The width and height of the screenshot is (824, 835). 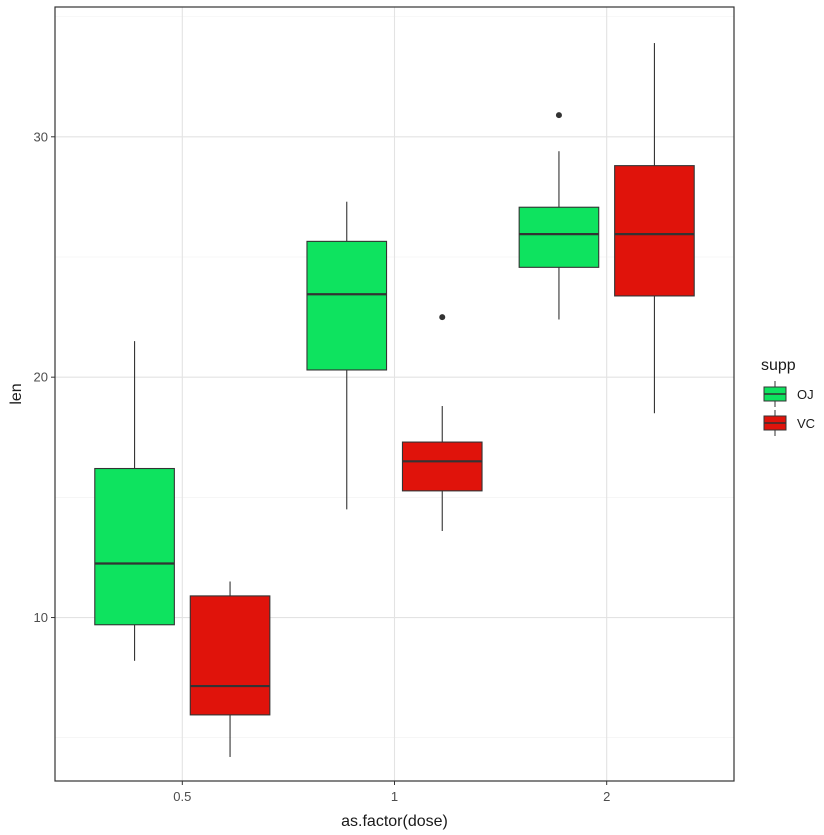 I want to click on legend: supp OJ VC, so click(x=788, y=396).